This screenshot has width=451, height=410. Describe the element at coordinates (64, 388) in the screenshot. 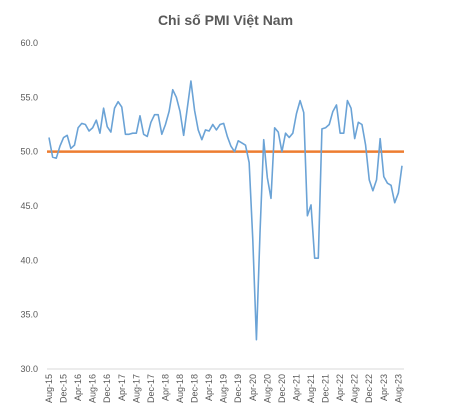

I see `x-tick-label: Dec-15` at that location.